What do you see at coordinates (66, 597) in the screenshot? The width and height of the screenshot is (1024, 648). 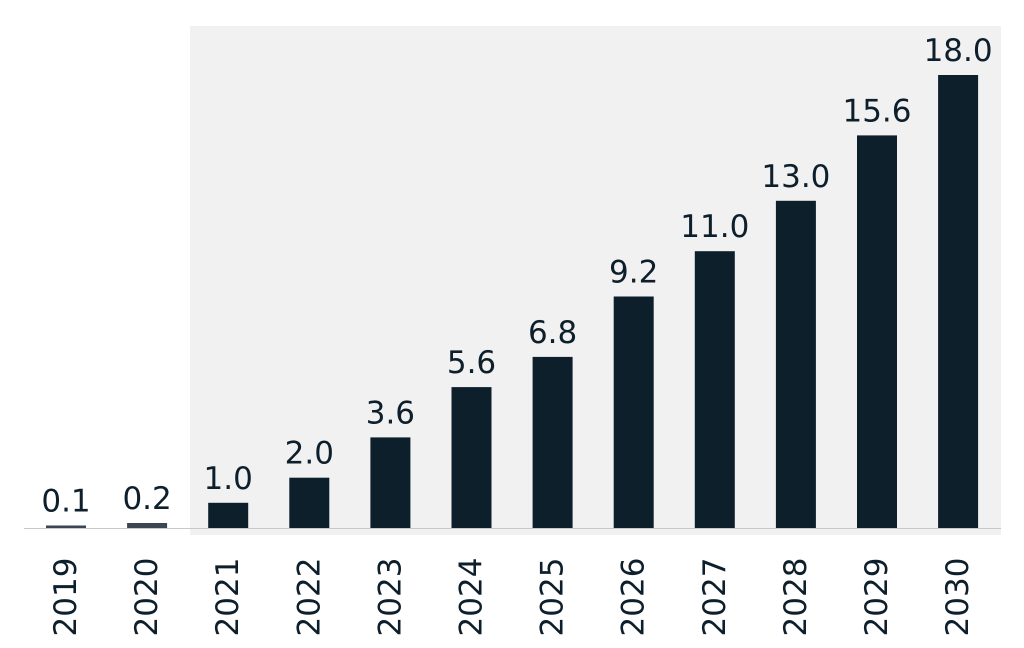 I see `x-tick-label-2019: 2019` at bounding box center [66, 597].